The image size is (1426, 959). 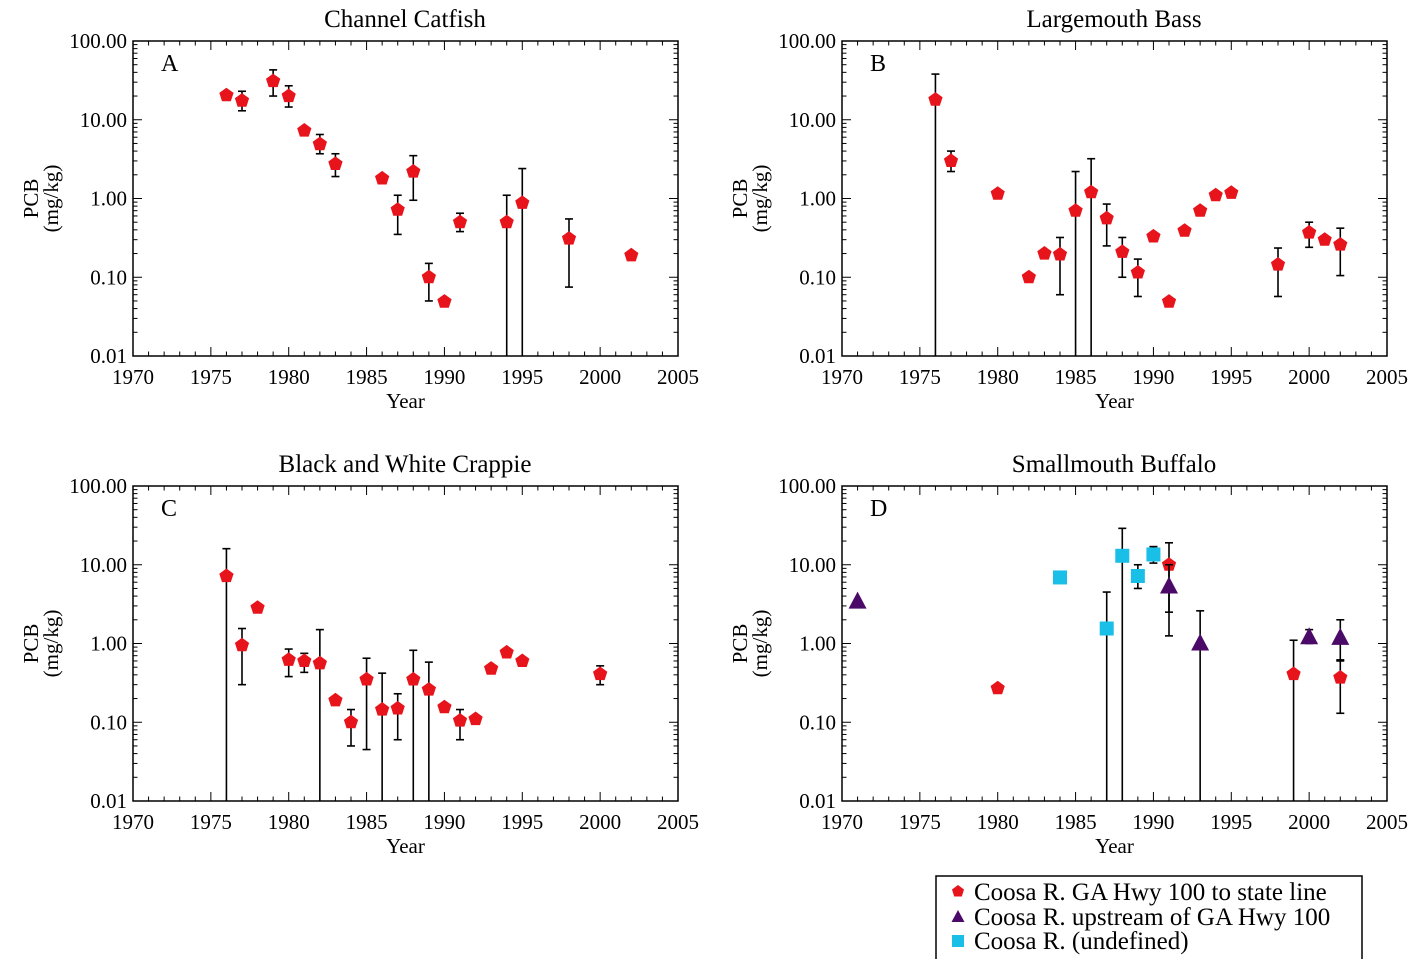 I want to click on panel-letter: A, so click(x=170, y=64).